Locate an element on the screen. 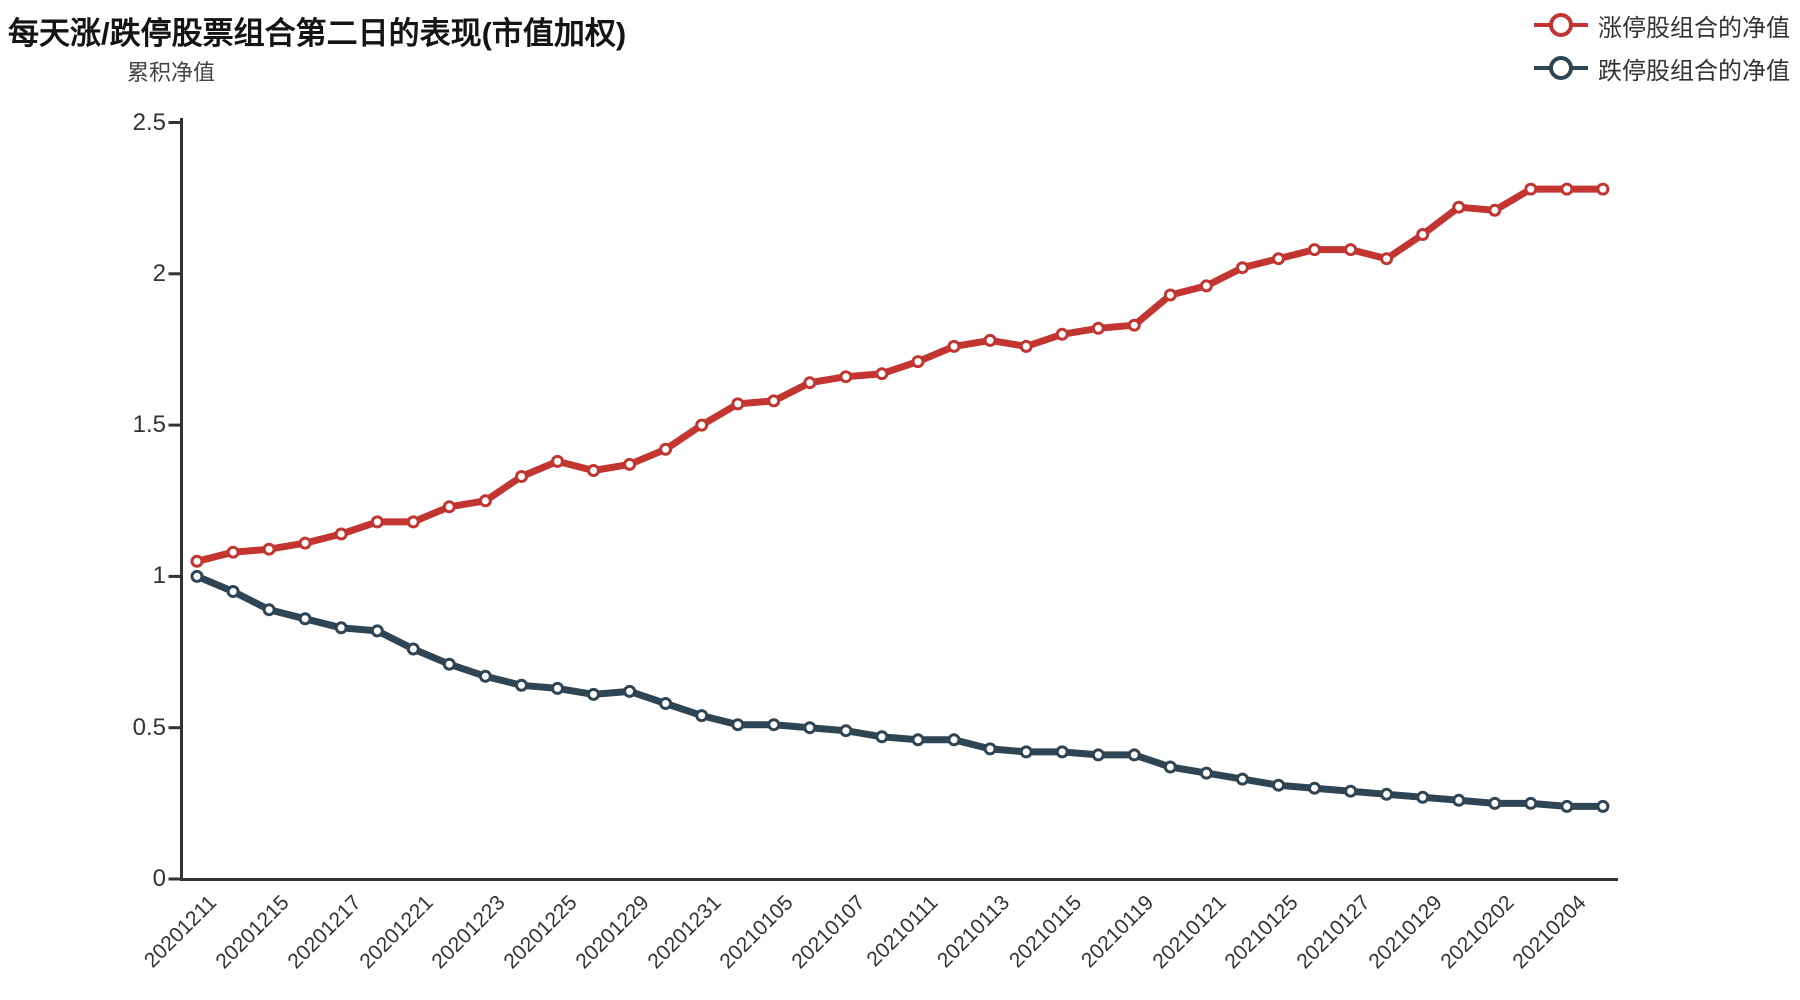 The image size is (1800, 1000). legend-item-up: 涨停股组合的净值 is located at coordinates (1662, 25).